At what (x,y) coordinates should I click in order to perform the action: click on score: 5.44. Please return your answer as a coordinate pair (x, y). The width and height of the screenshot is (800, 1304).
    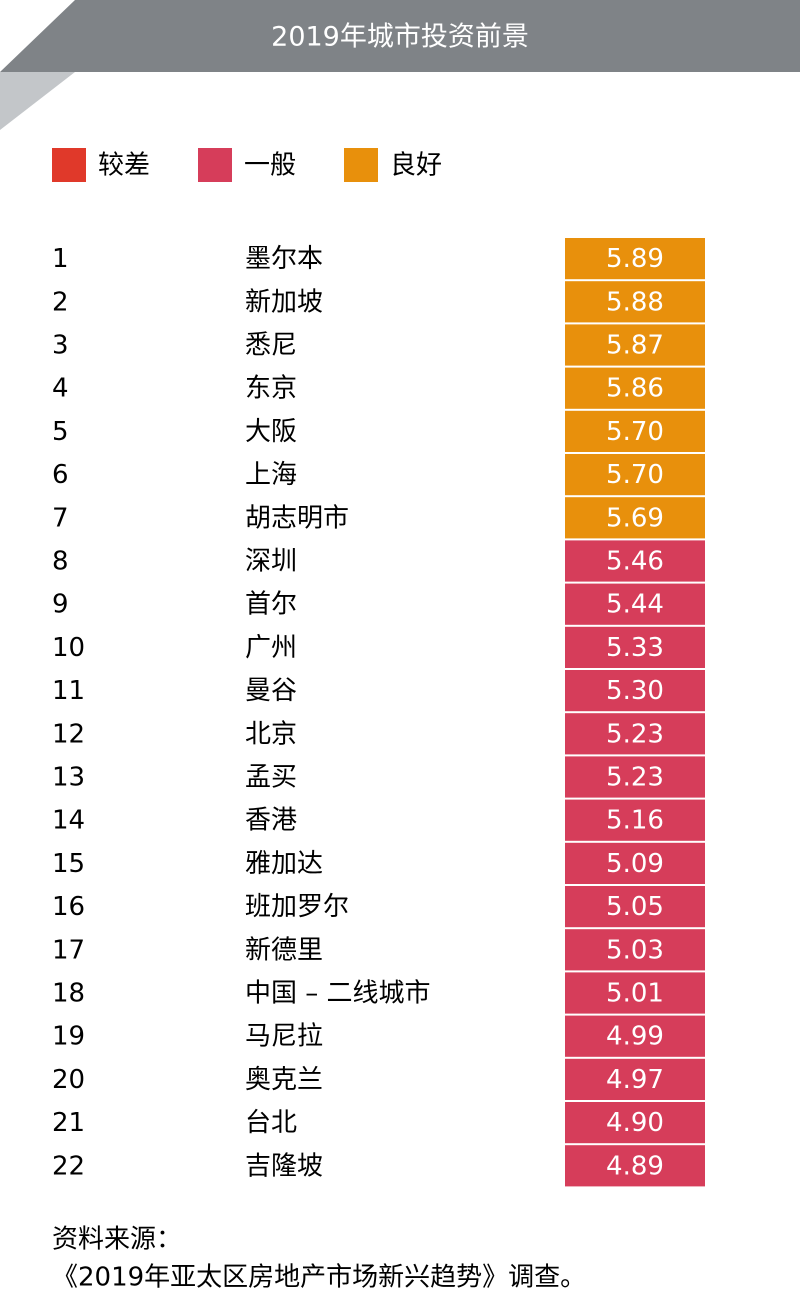
    Looking at the image, I should click on (635, 605).